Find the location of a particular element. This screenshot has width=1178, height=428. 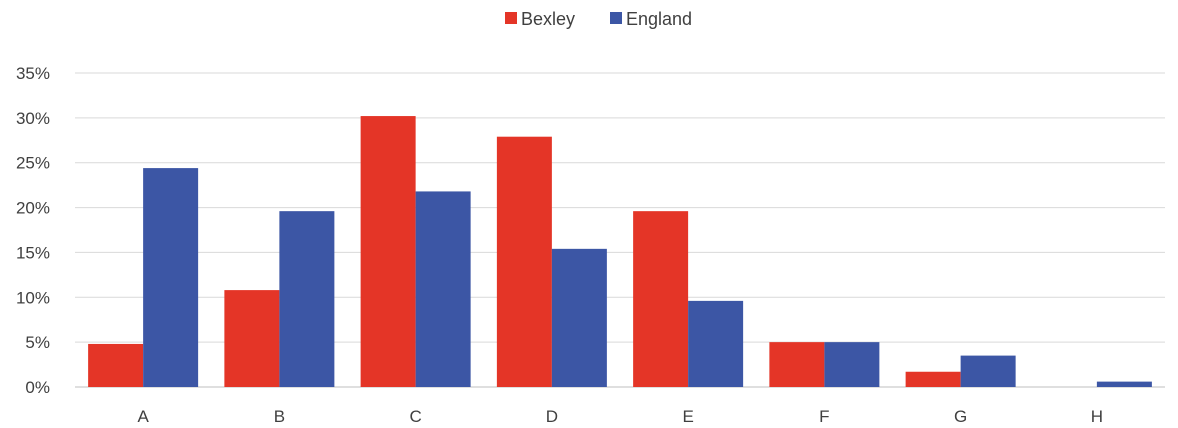

bar-bexley-f is located at coordinates (797, 364).